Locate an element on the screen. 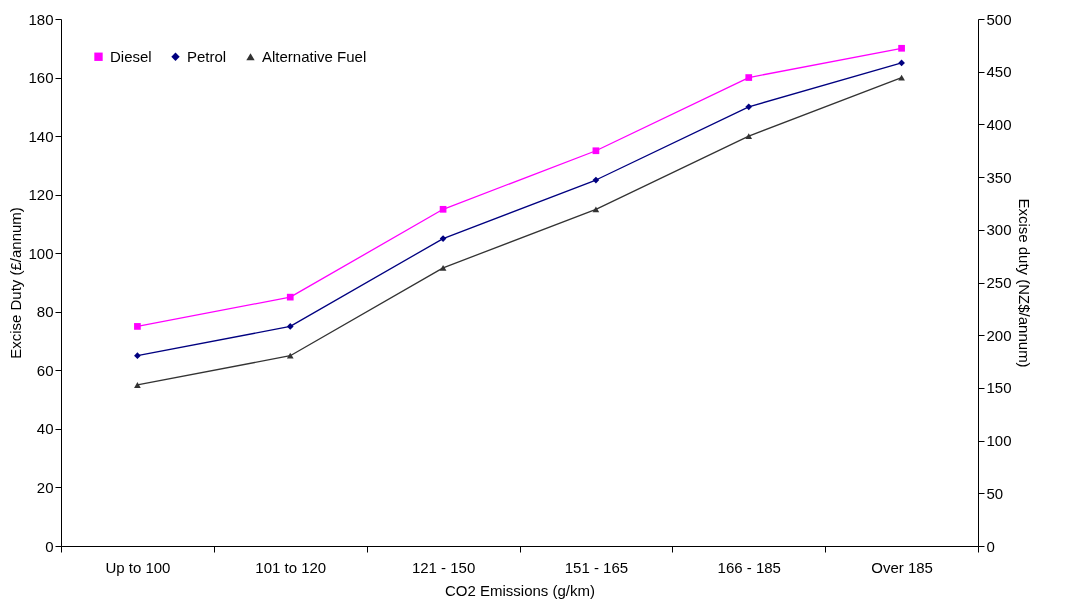  x-tick-label: 121 - 150 is located at coordinates (443, 567).